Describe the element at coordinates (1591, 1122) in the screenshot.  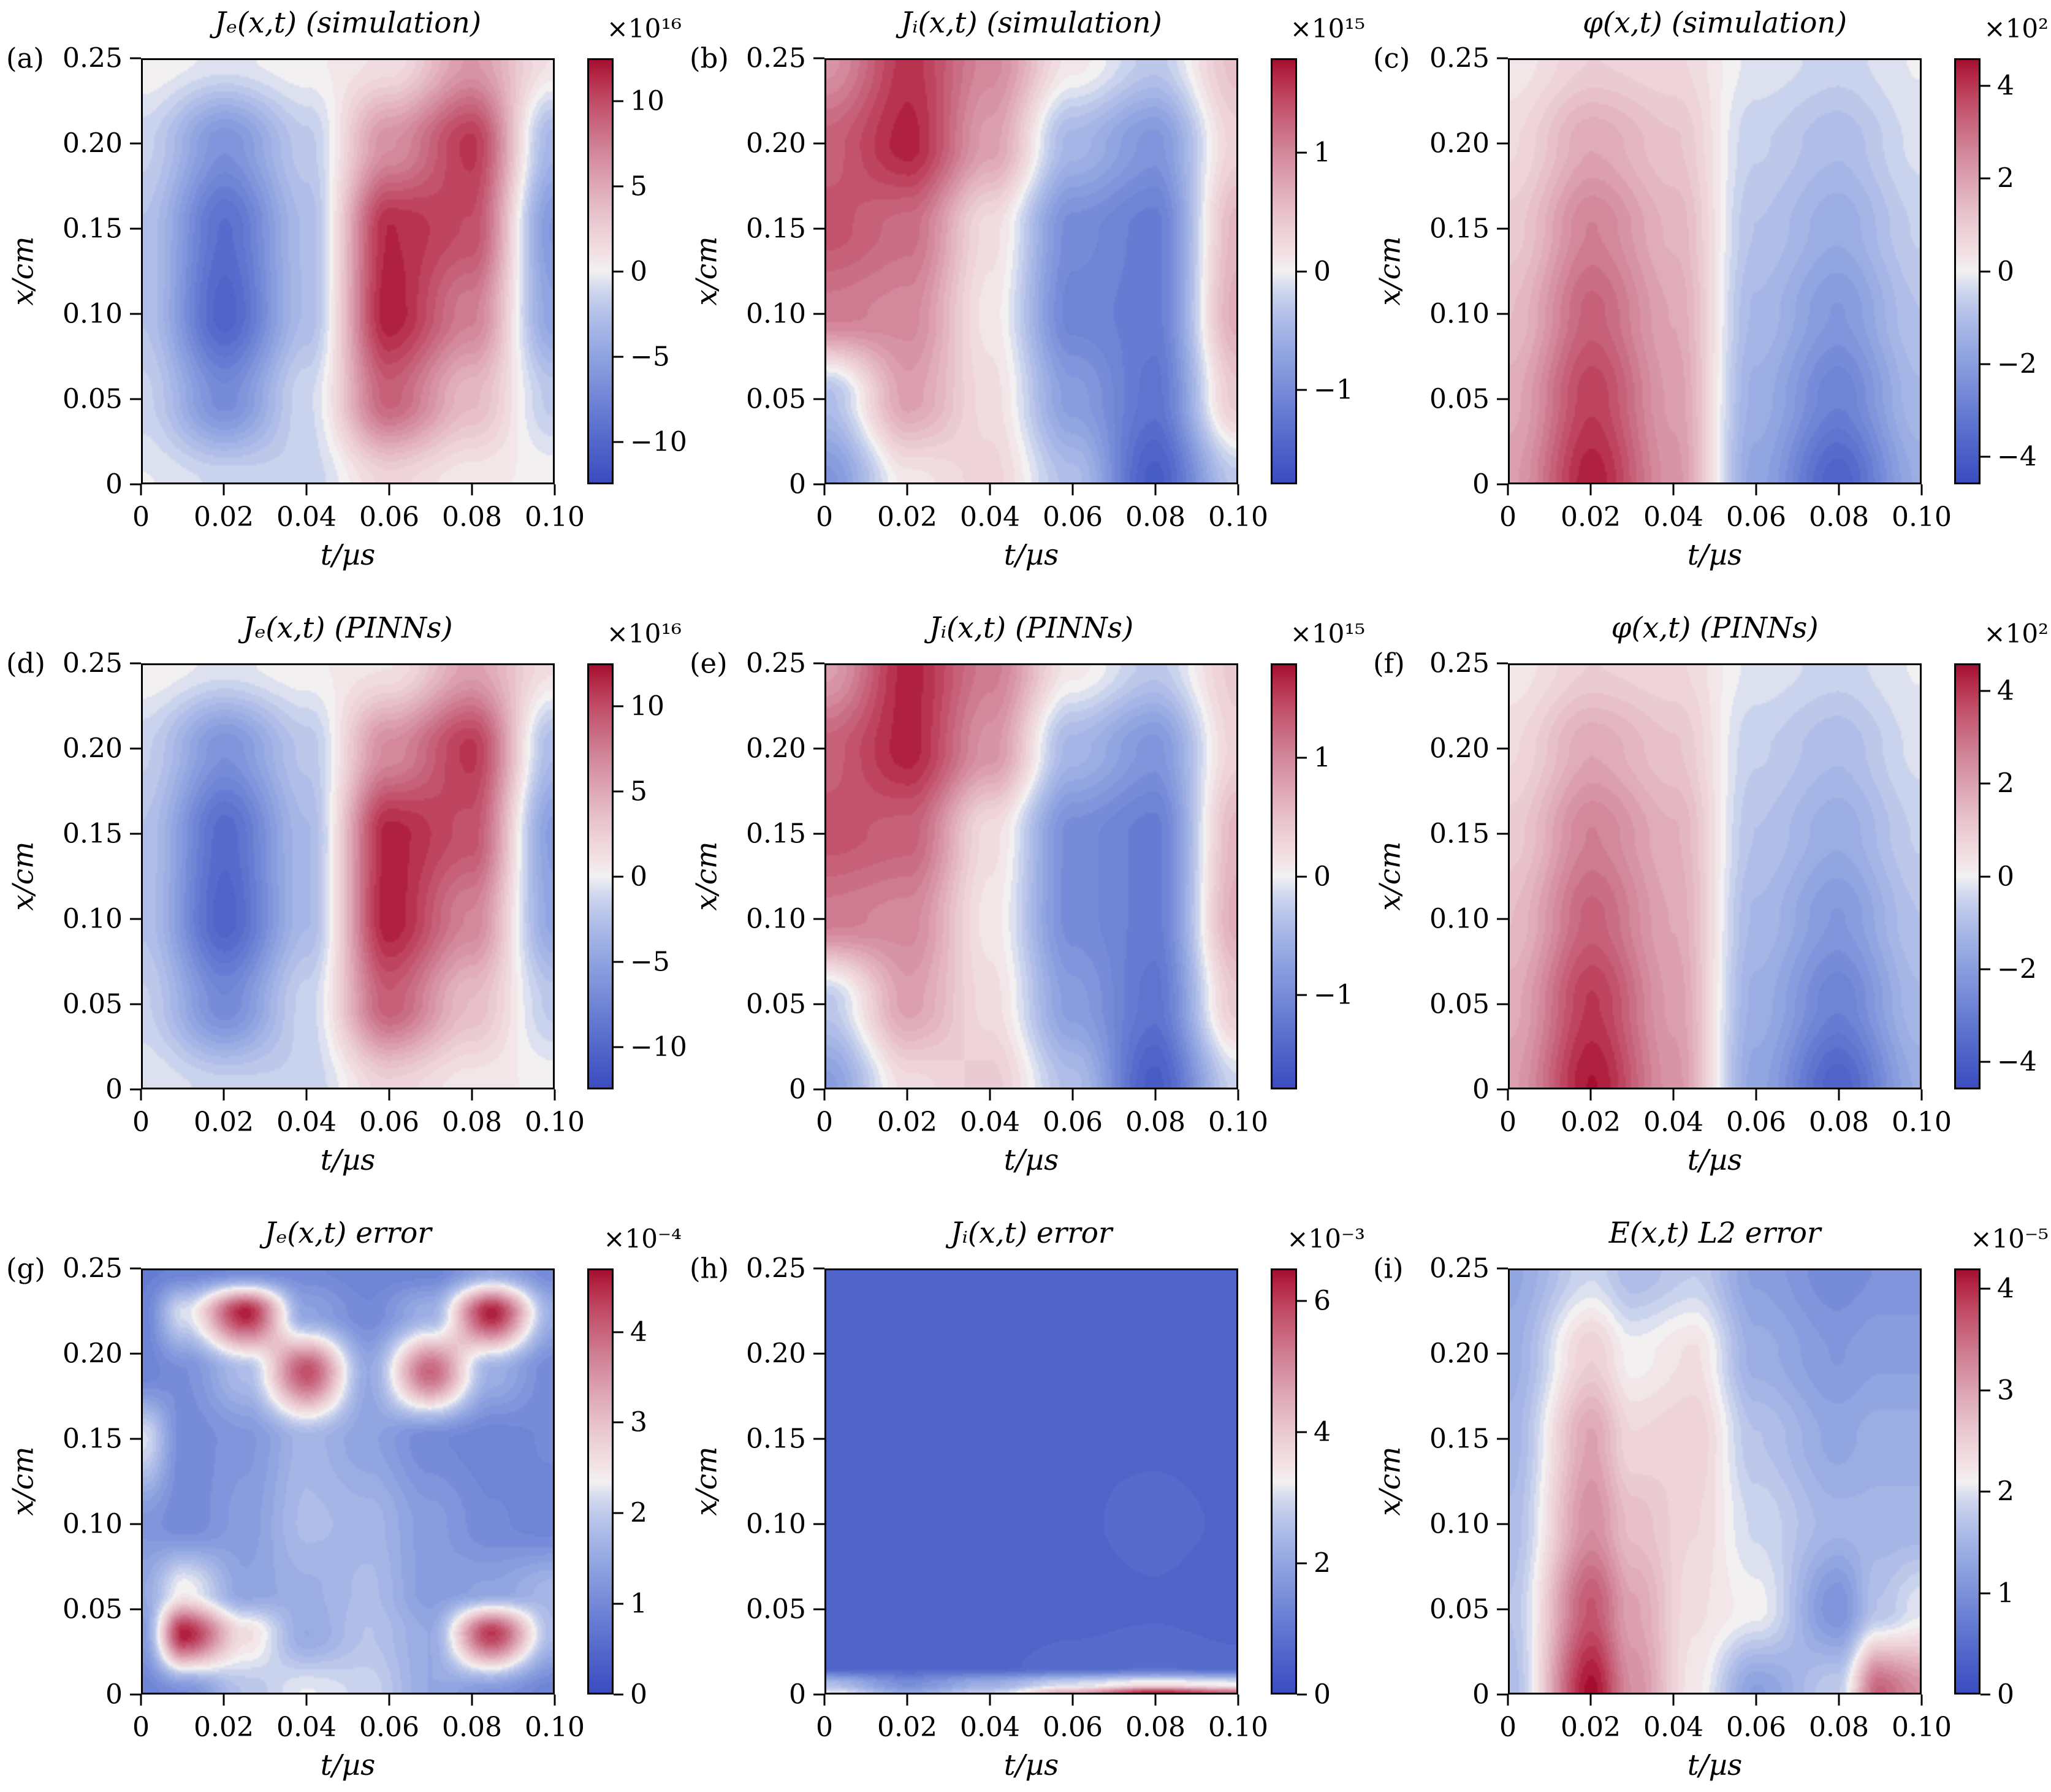
I see `x-tick-label: 0.02` at that location.